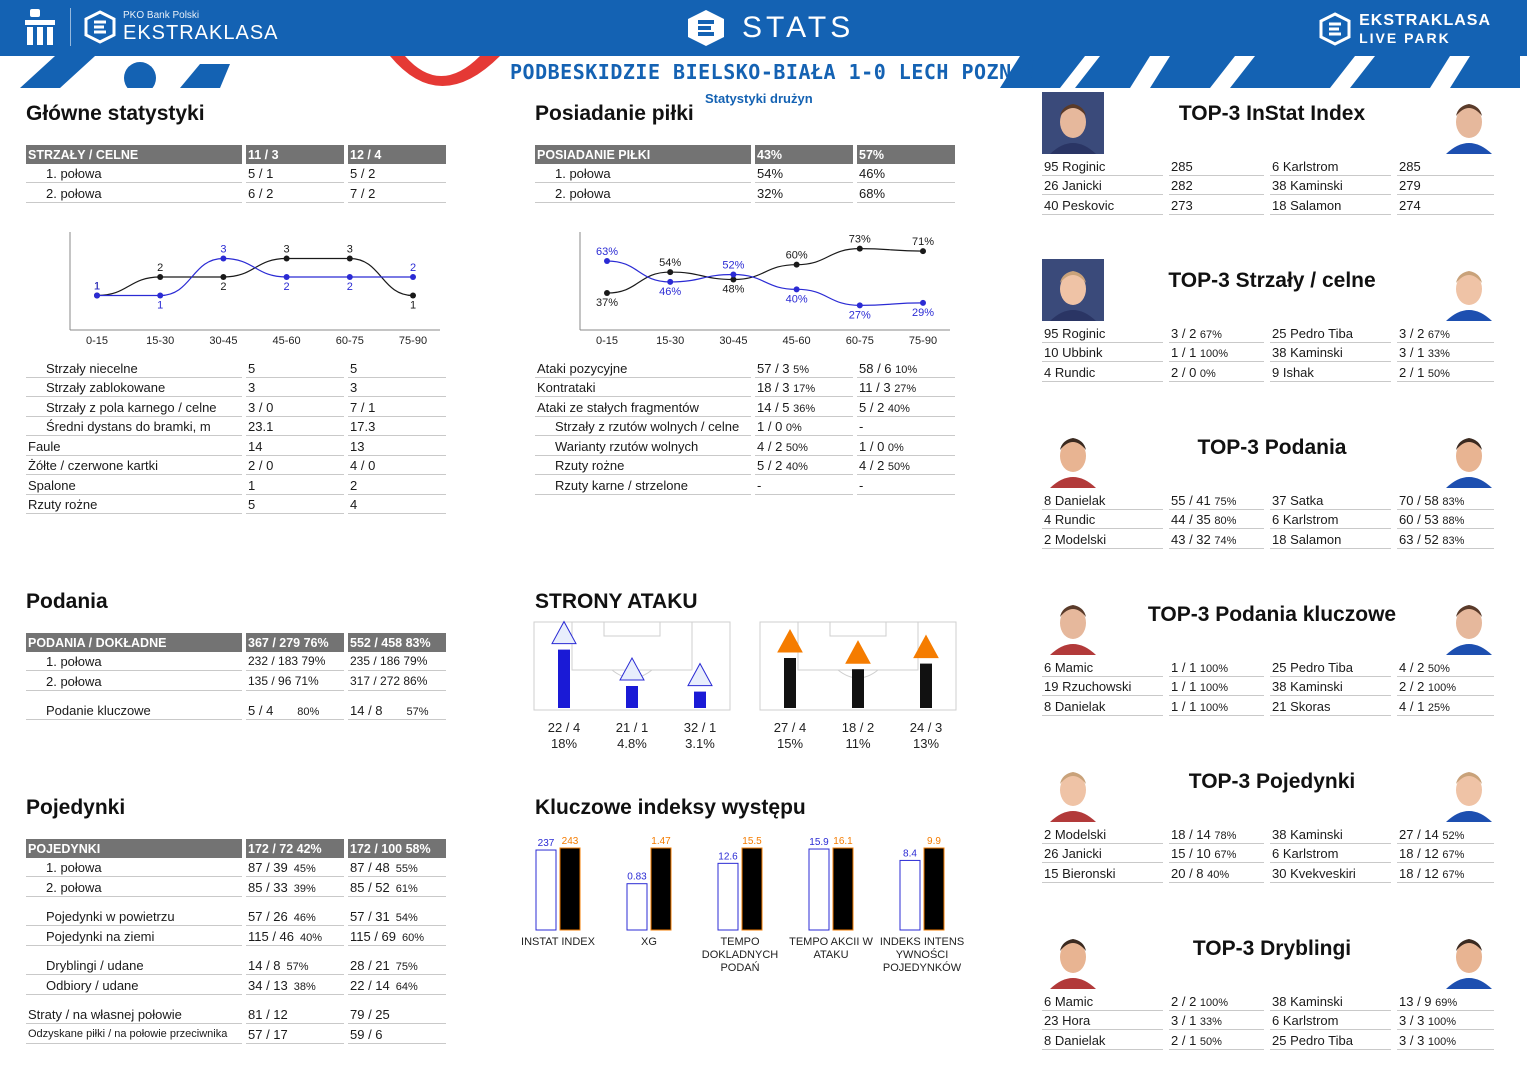 Image resolution: width=1527 pixels, height=1079 pixels. I want to click on brand-small-text: PKO Bank Polski, so click(161, 15).